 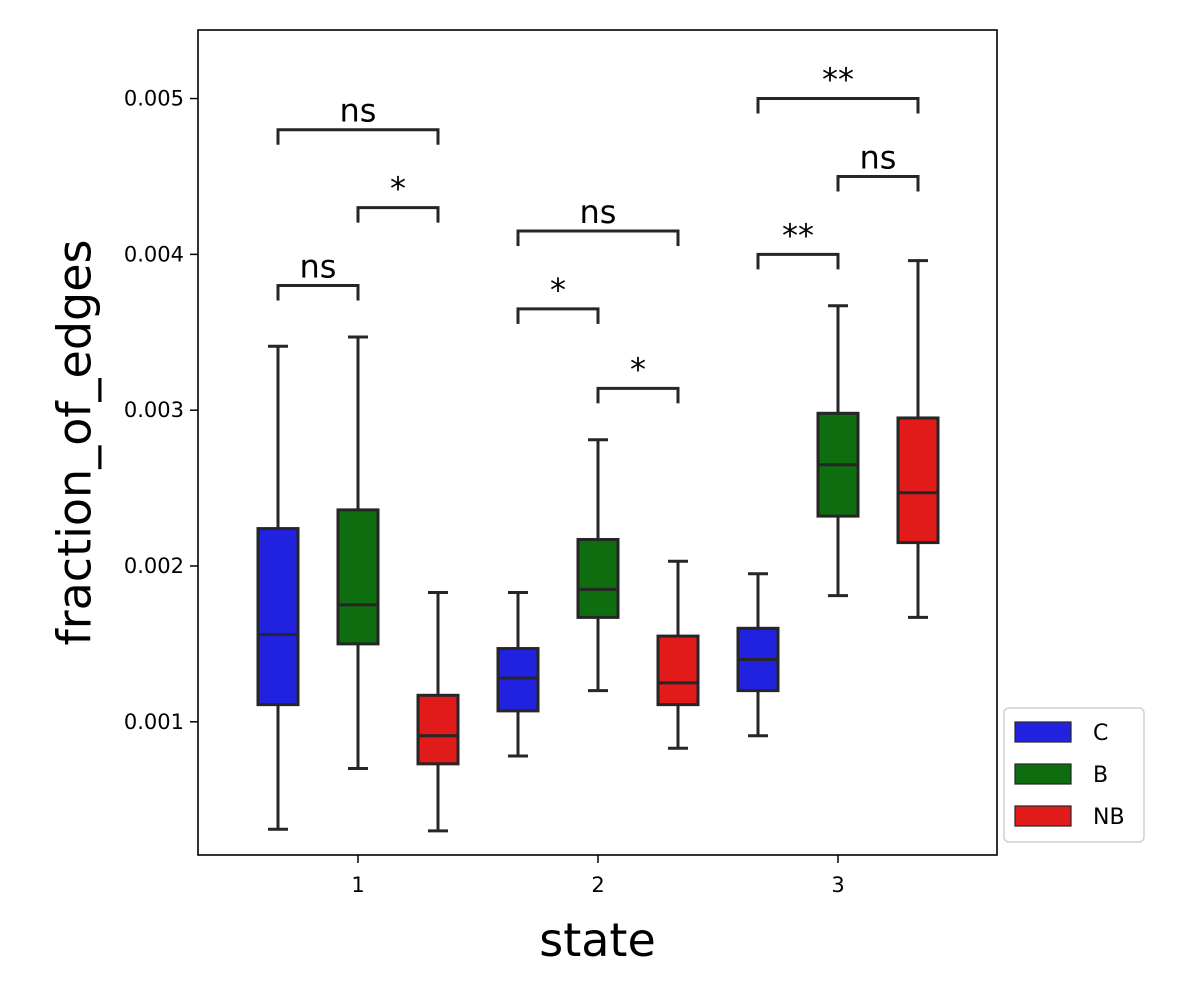 What do you see at coordinates (1109, 817) in the screenshot?
I see `legend-label: NB` at bounding box center [1109, 817].